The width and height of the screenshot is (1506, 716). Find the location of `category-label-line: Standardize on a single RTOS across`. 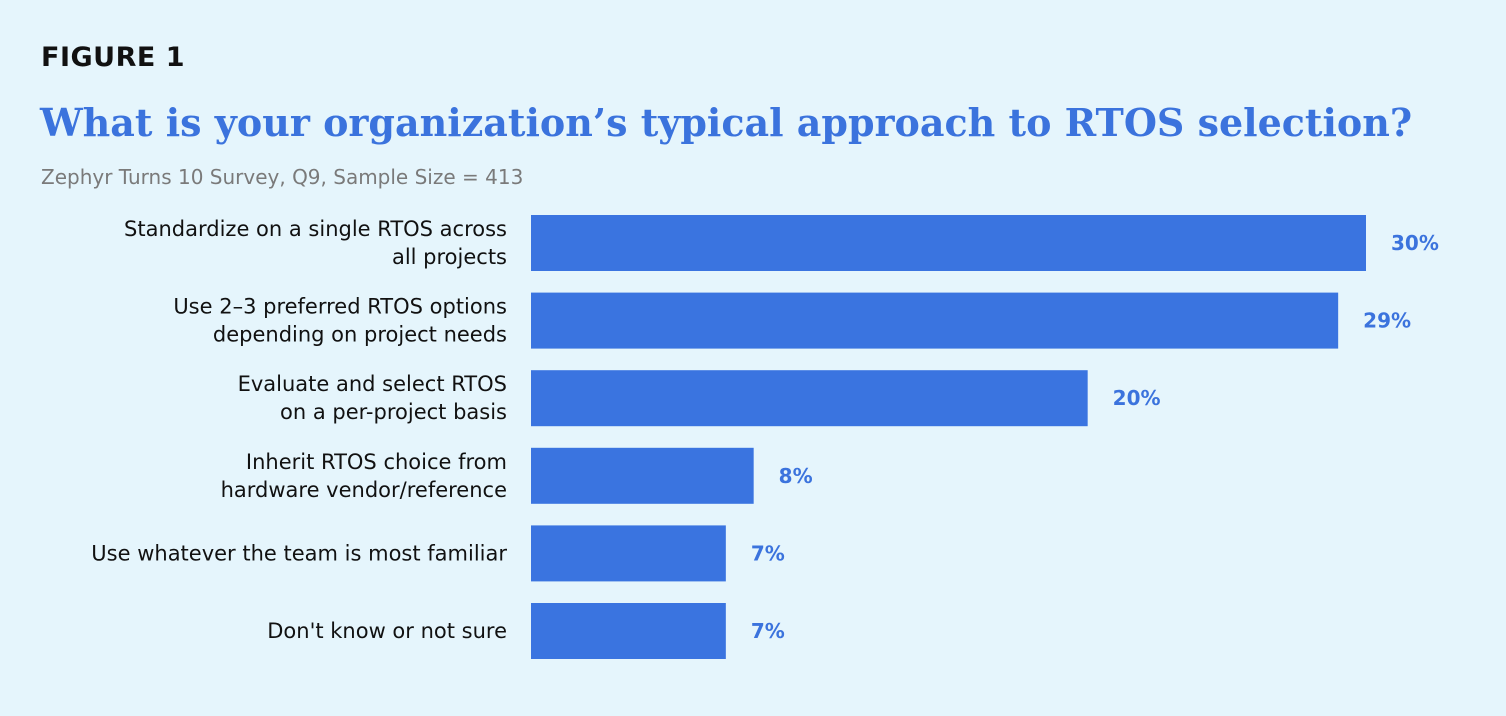

category-label-line: Standardize on a single RTOS across is located at coordinates (315, 229).